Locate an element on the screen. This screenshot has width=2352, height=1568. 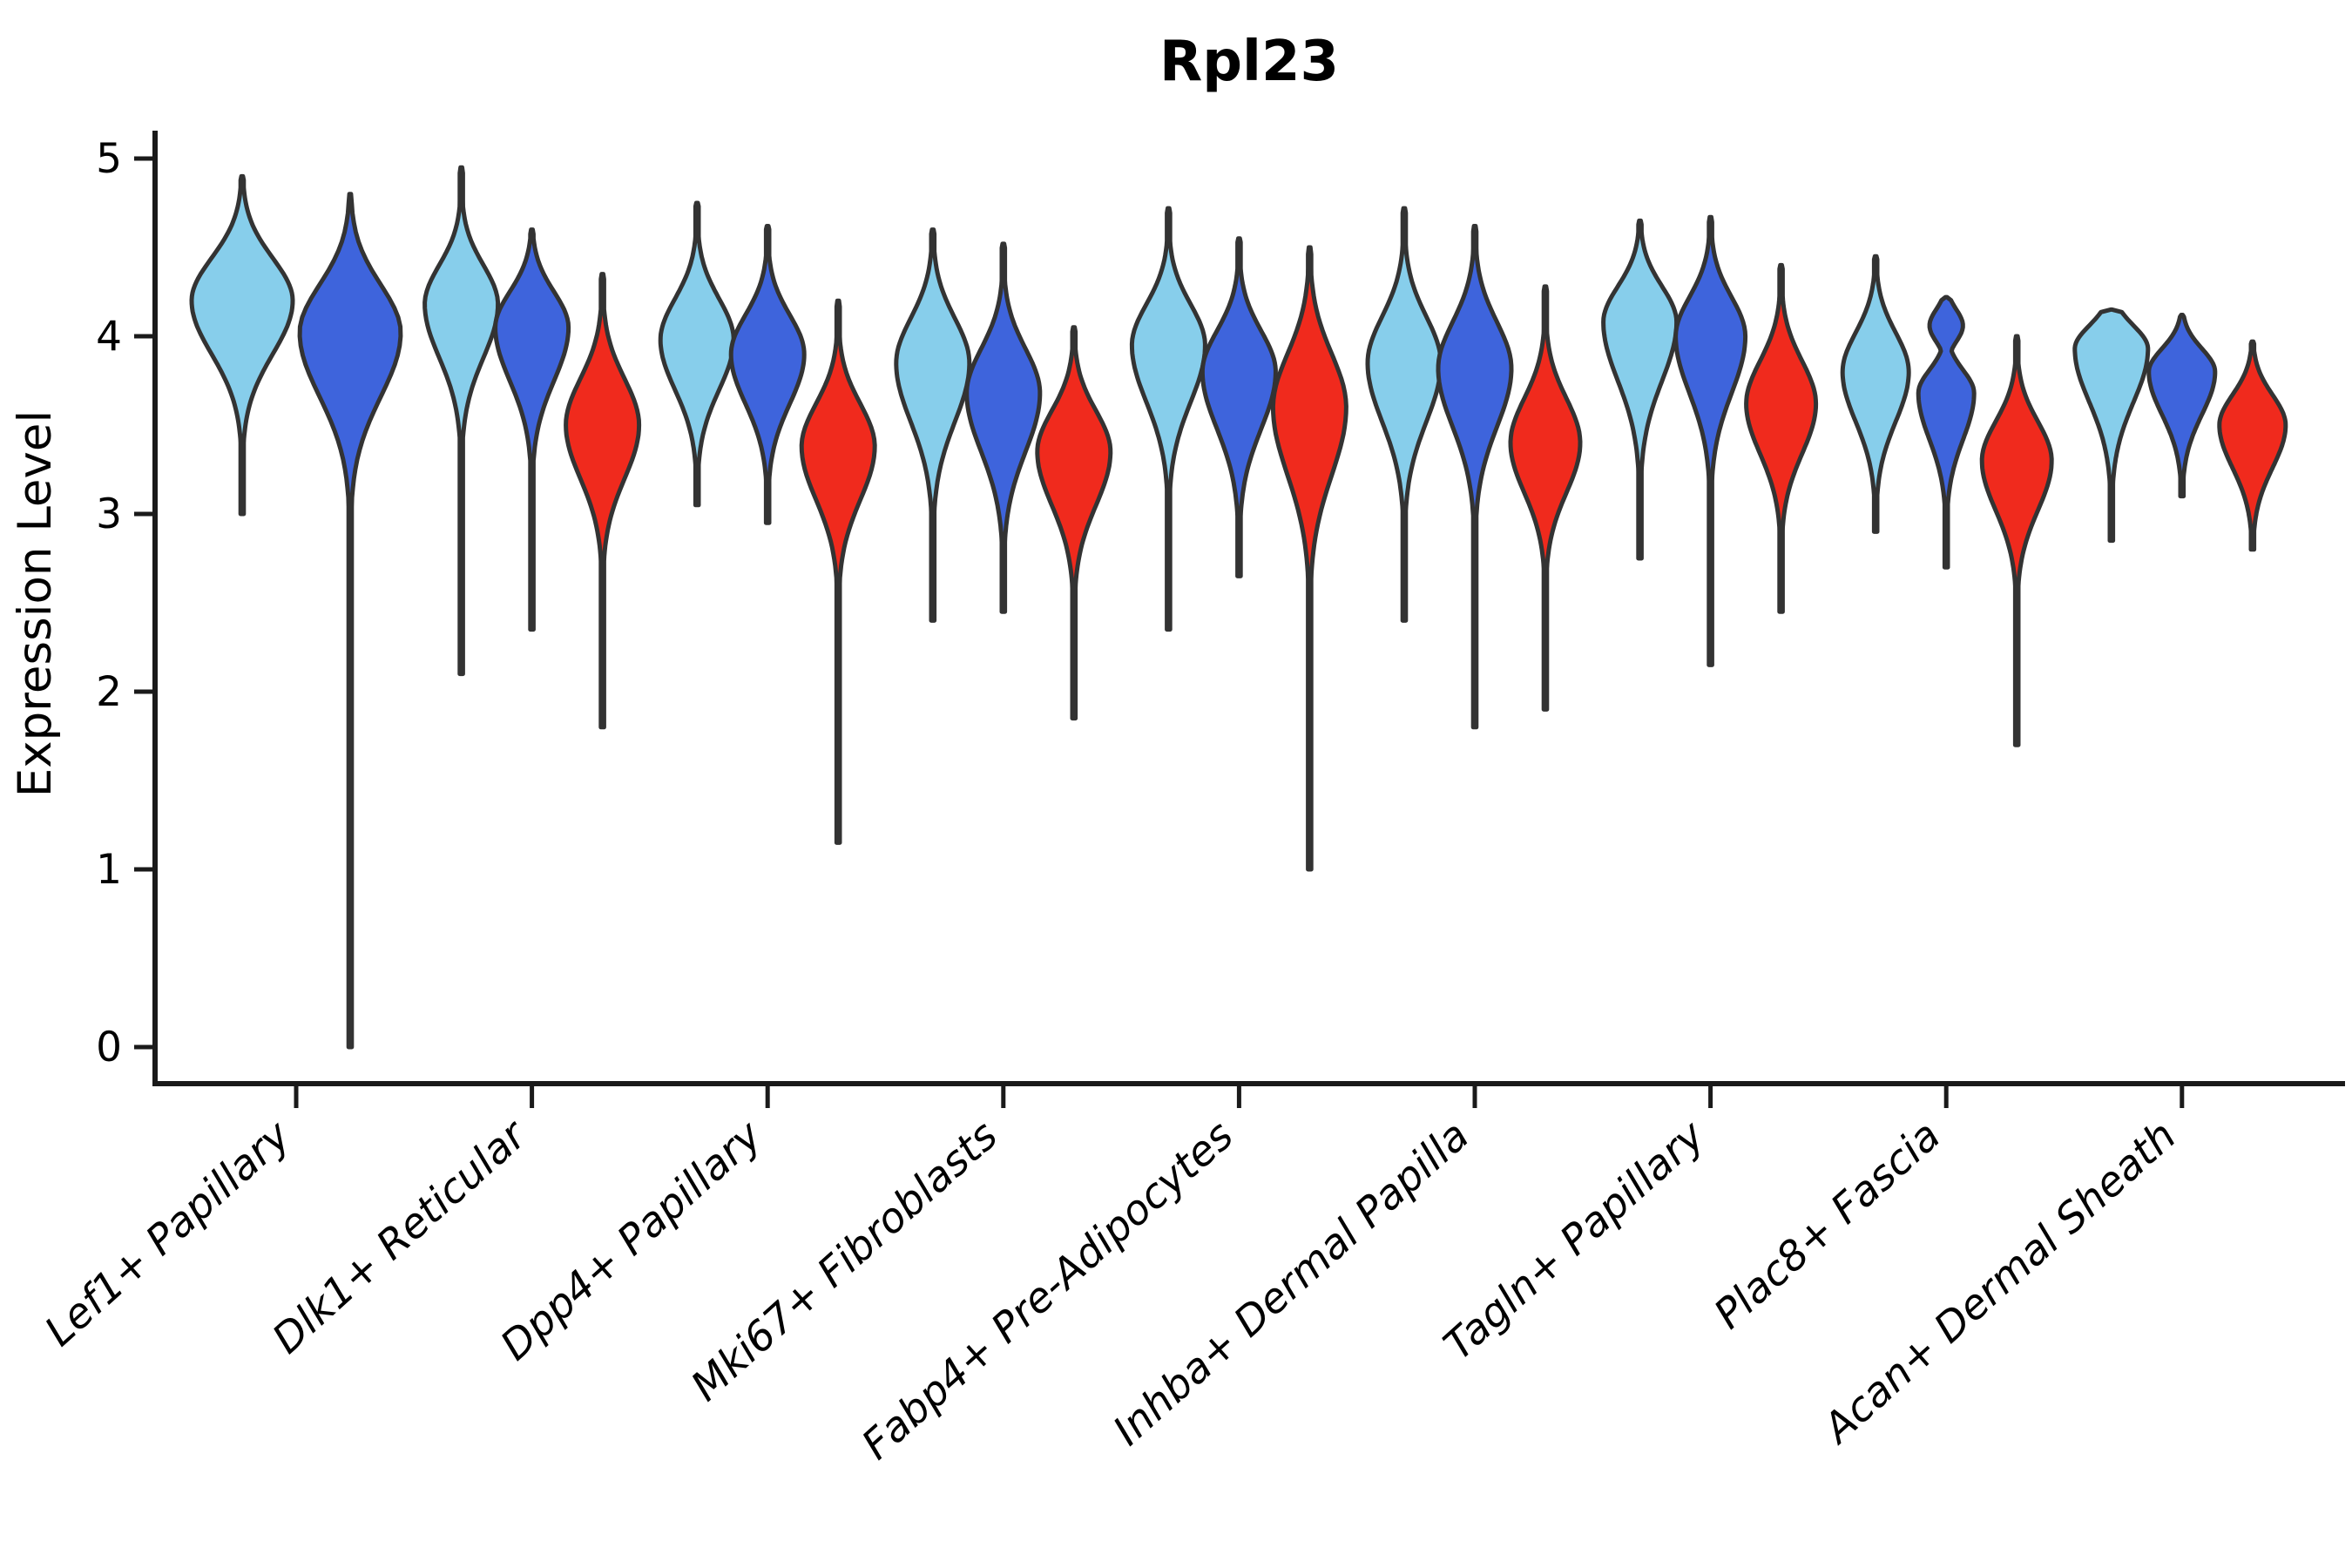
y-tick-label-4: 4 is located at coordinates (109, 337).